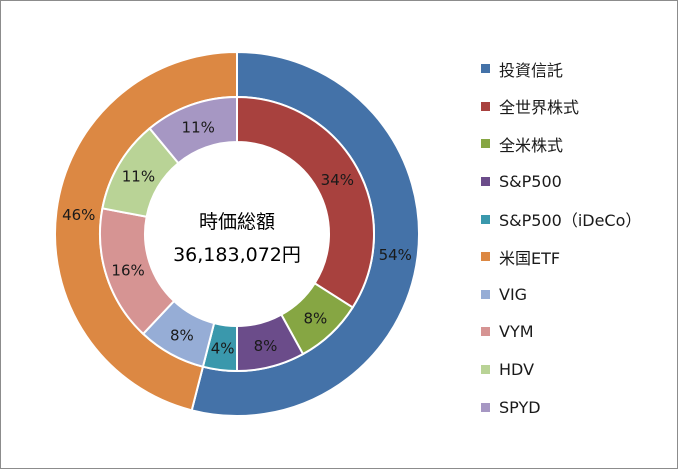 The image size is (678, 469). What do you see at coordinates (530, 182) in the screenshot?
I see `legend-label: S&P500` at bounding box center [530, 182].